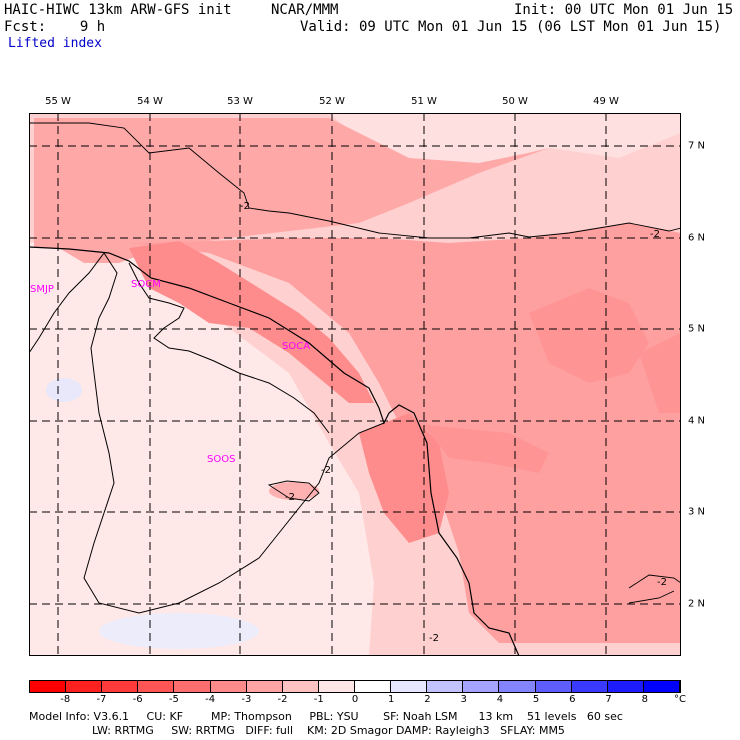 This screenshot has height=740, width=740. Describe the element at coordinates (65, 699) in the screenshot. I see `scale-label: -8` at that location.